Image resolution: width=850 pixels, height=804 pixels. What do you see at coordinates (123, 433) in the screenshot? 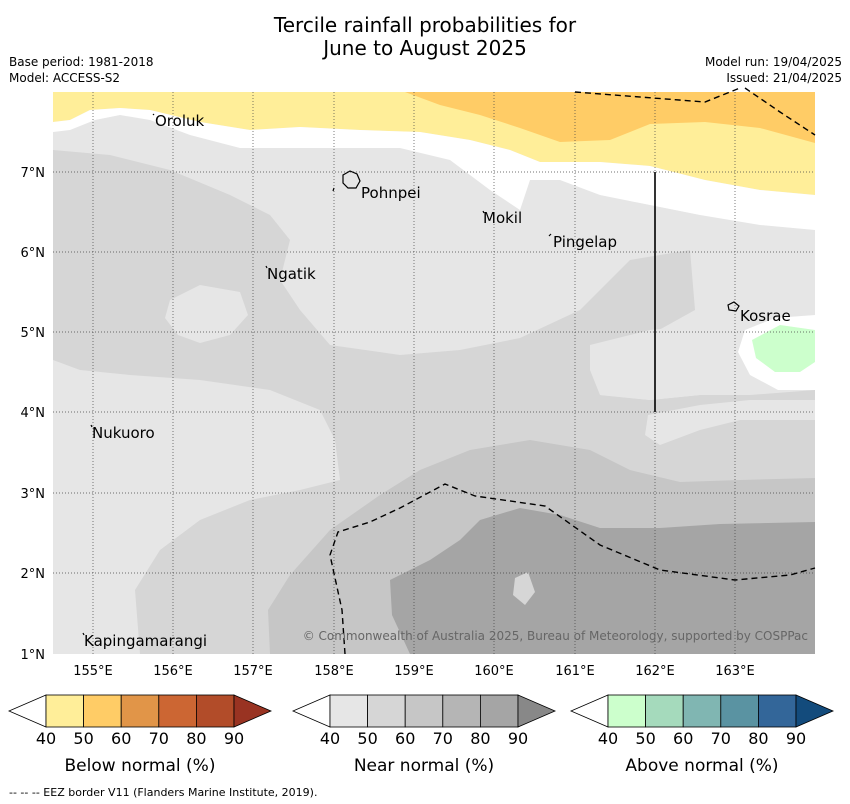
I see `place-label: Nukuoro` at bounding box center [123, 433].